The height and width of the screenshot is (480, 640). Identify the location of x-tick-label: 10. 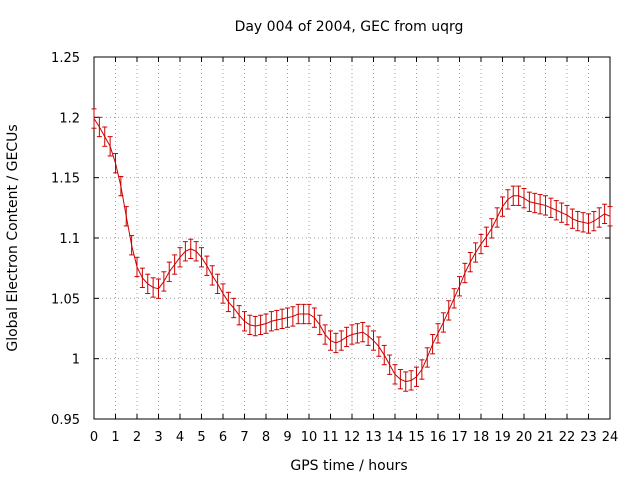
(309, 437).